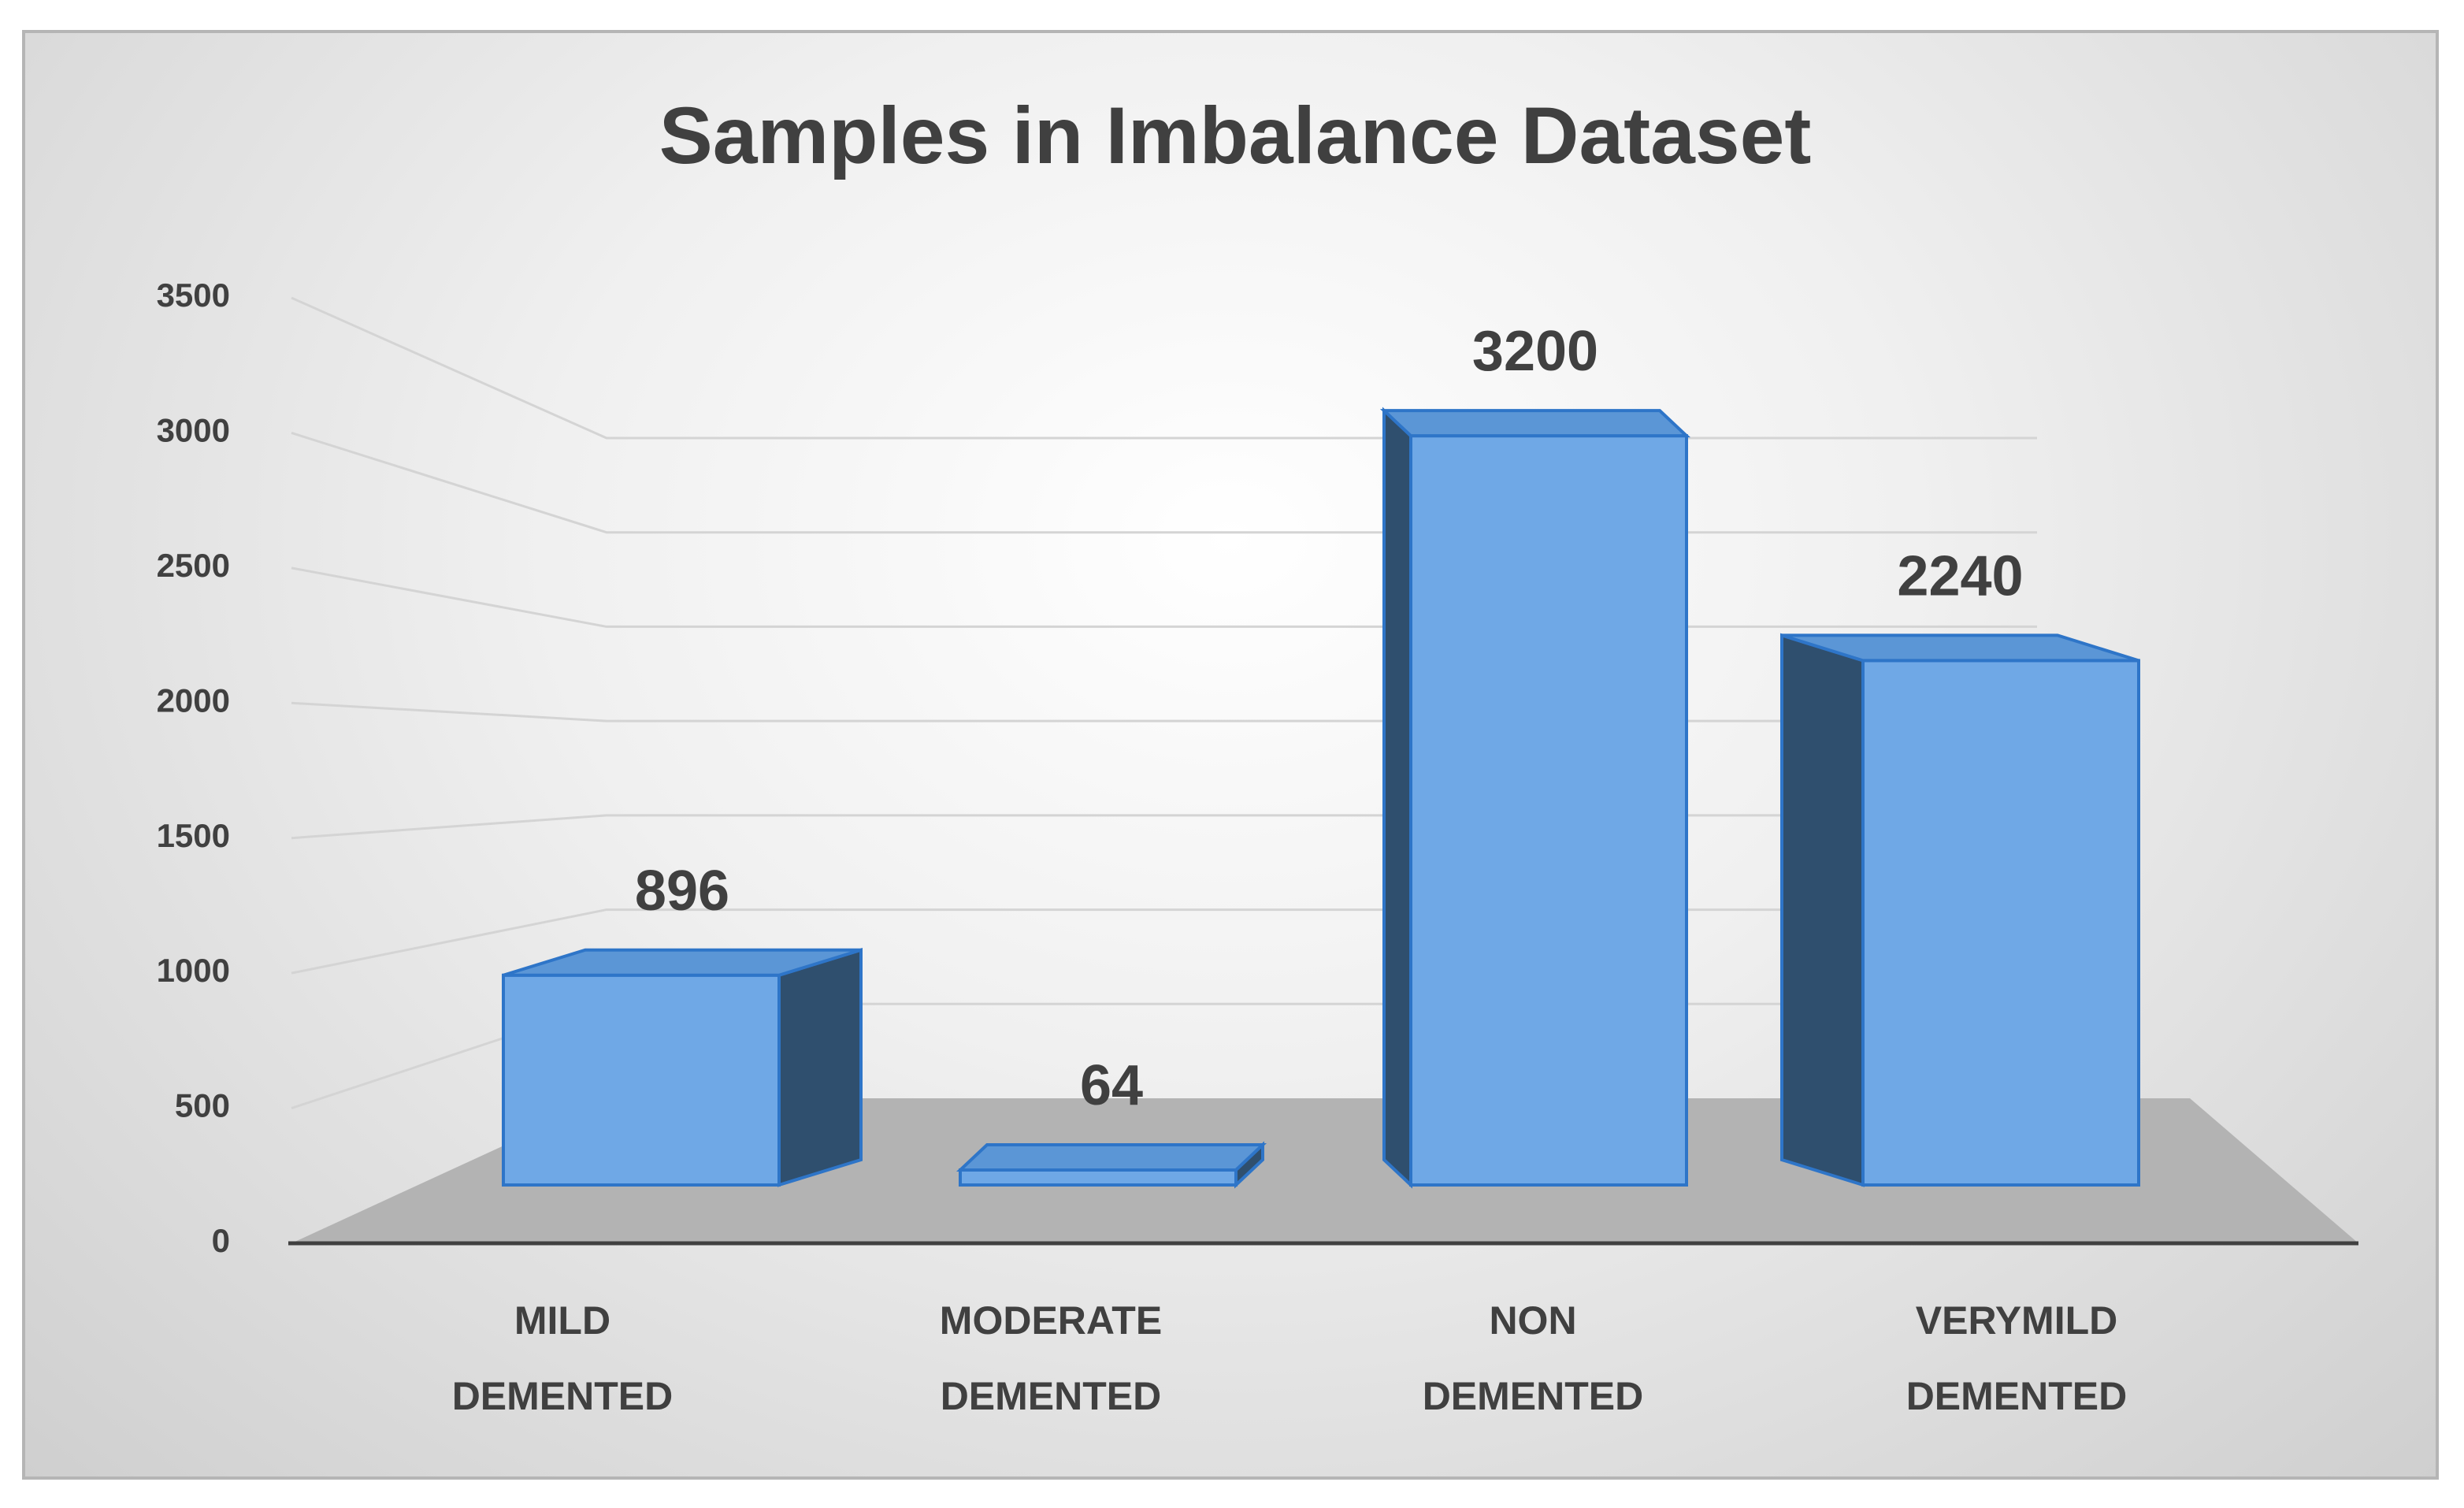  Describe the element at coordinates (193, 295) in the screenshot. I see `y-tick-label: 3500` at that location.